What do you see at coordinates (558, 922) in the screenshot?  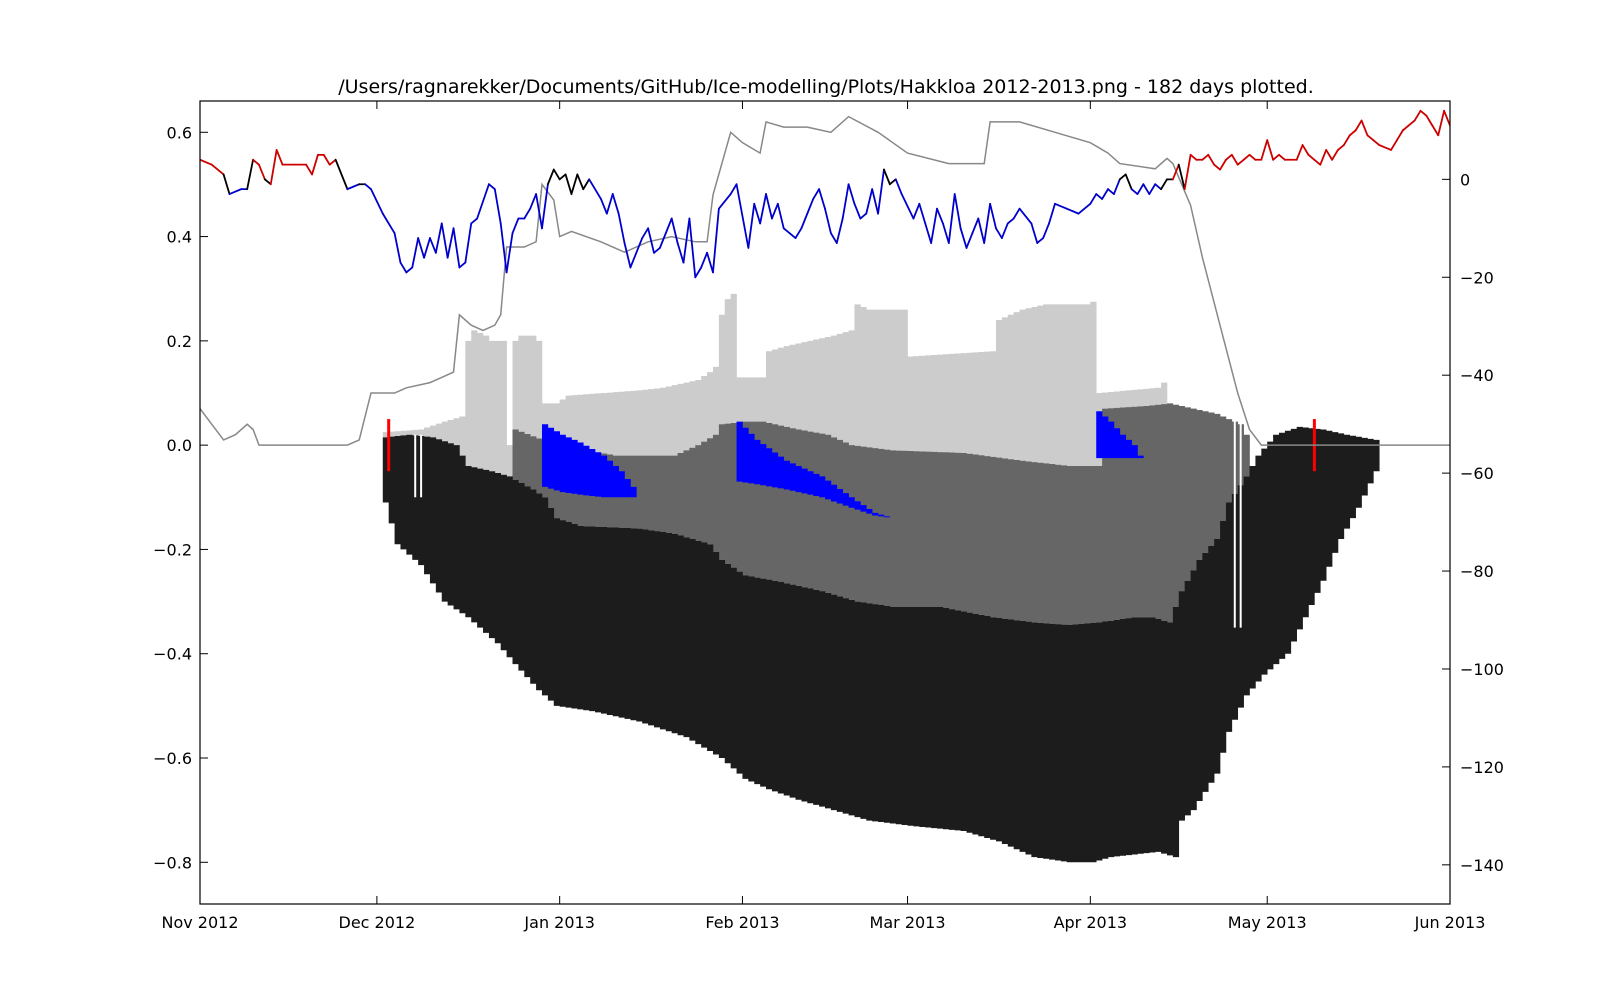 I see `x-tick-label: Jan 2013` at bounding box center [558, 922].